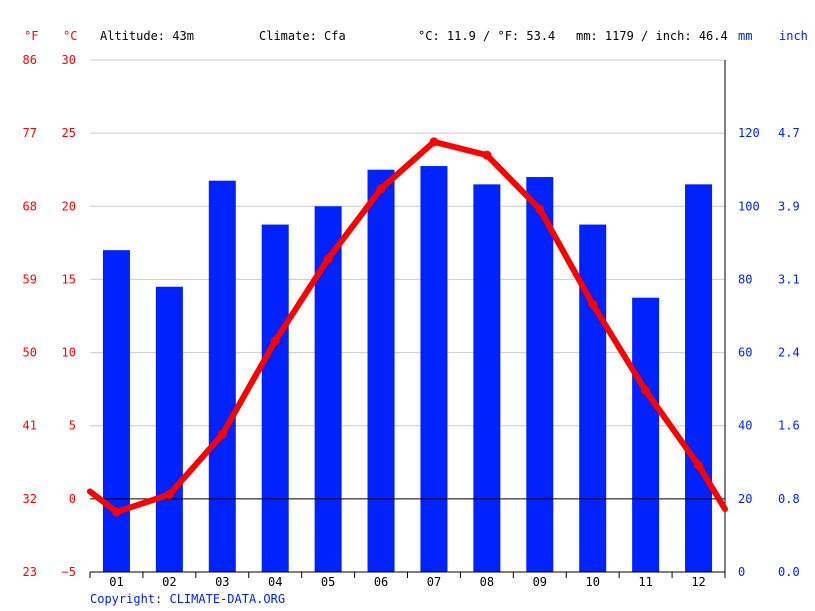 The height and width of the screenshot is (611, 815). Describe the element at coordinates (486, 36) in the screenshot. I see `average-temperature-label: °C: 11.9 / °F: 53.4` at that location.